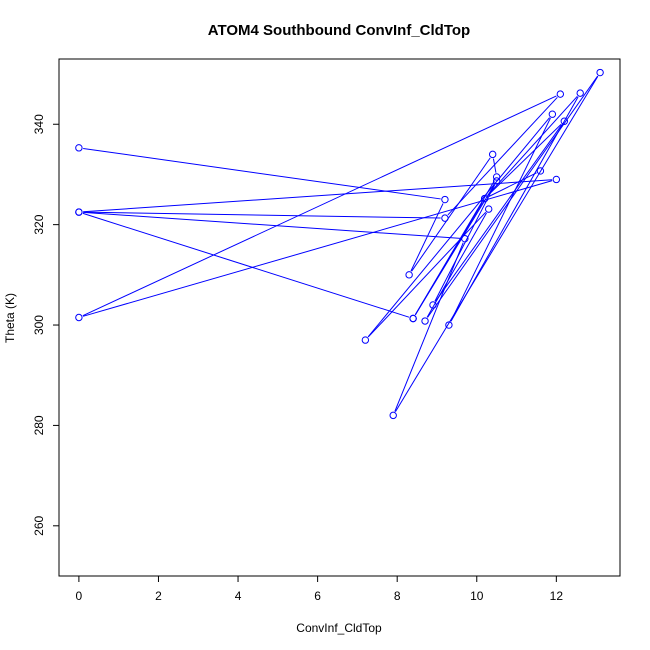 The image size is (650, 650). What do you see at coordinates (10, 318) in the screenshot?
I see `y-axis-label: Theta (K)` at bounding box center [10, 318].